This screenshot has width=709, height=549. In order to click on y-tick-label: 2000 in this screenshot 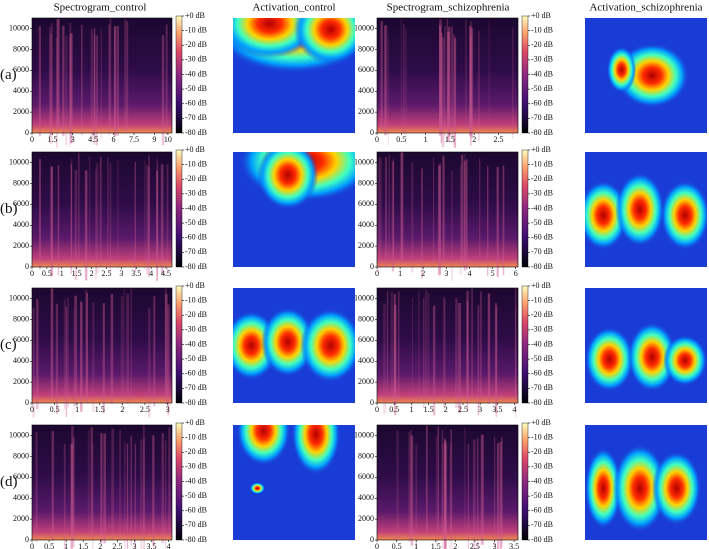, I will do `click(366, 111)`.